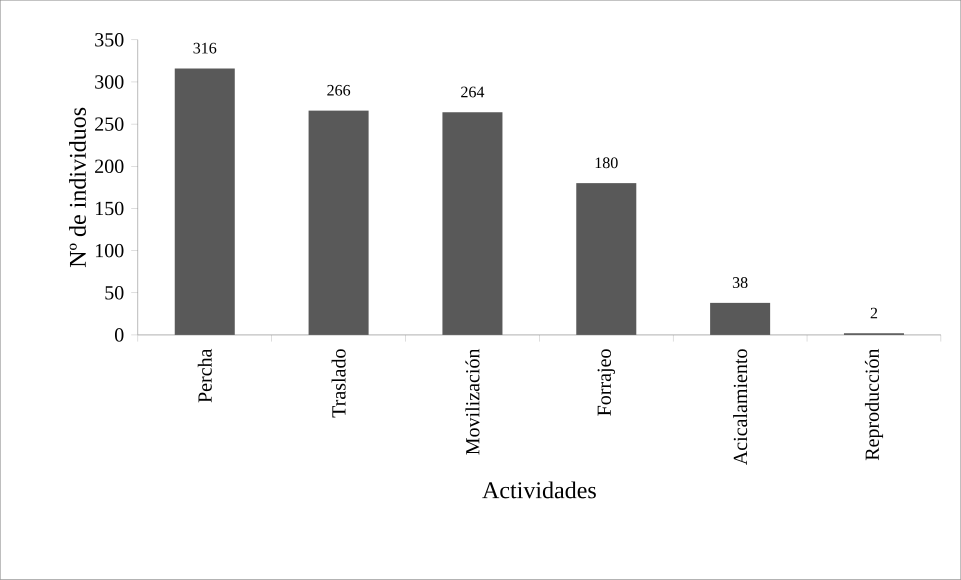 The image size is (961, 580). I want to click on x-axis-title: Actividades, so click(539, 490).